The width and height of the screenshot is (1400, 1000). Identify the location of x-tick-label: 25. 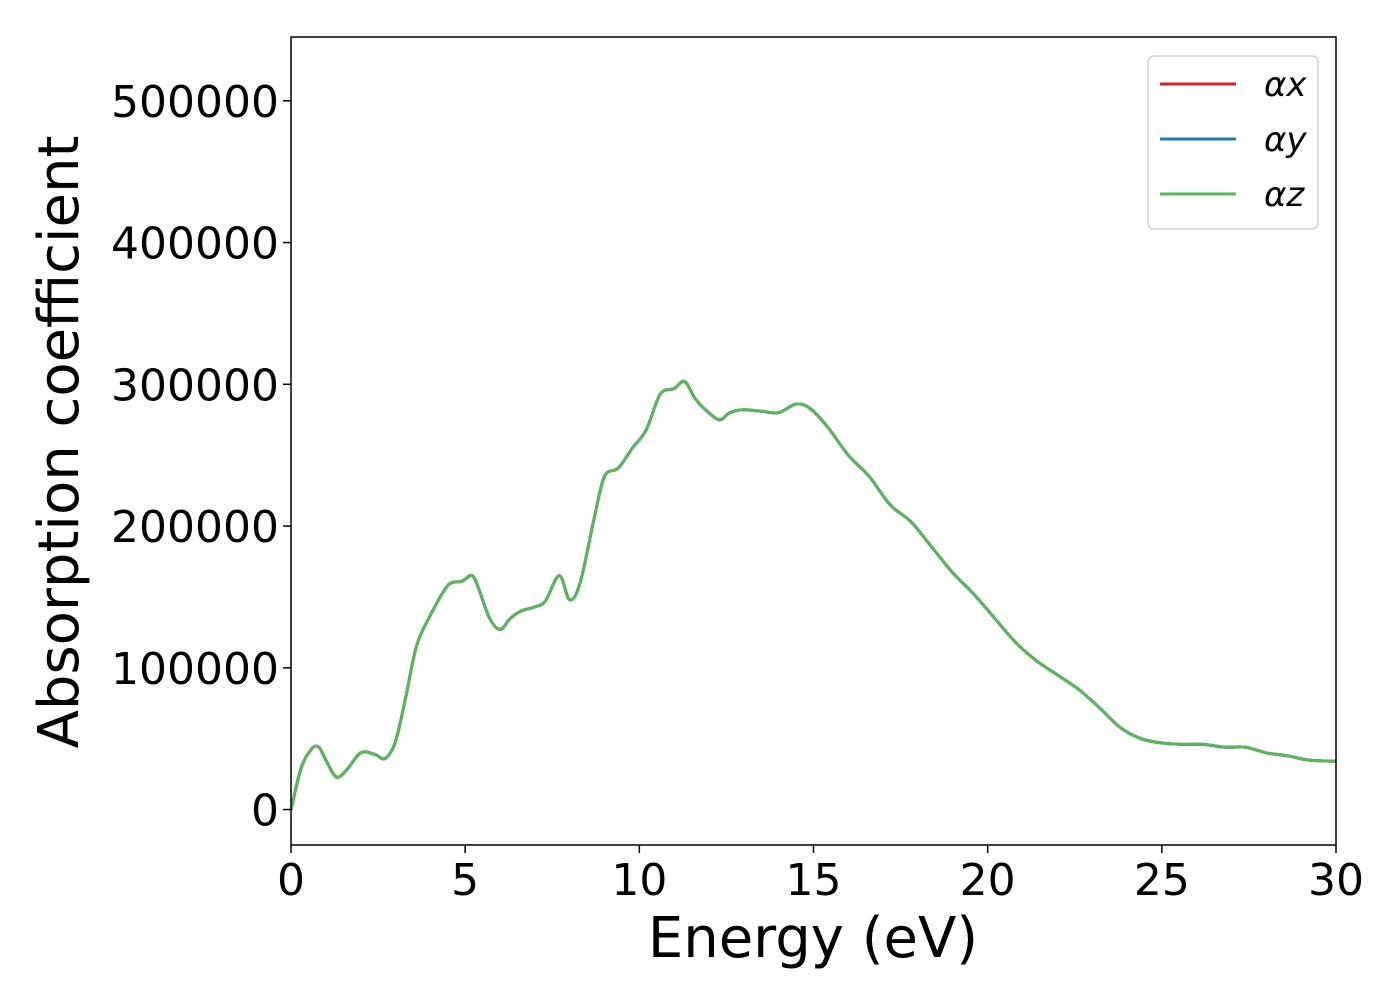
(1162, 880).